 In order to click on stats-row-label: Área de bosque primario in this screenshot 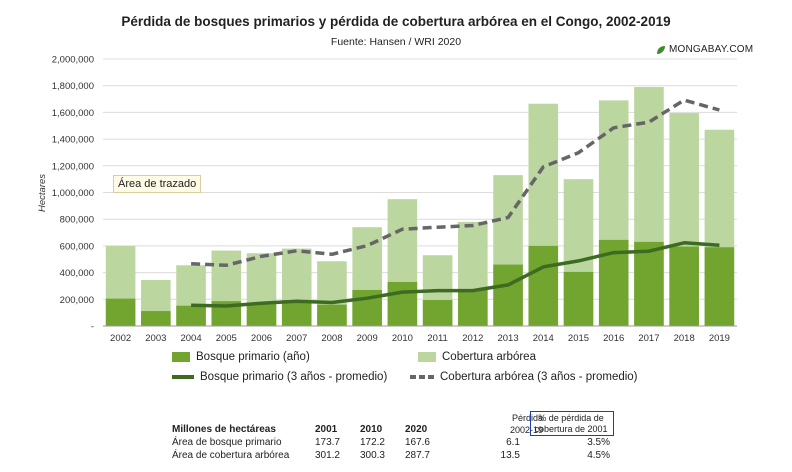, I will do `click(227, 442)`.